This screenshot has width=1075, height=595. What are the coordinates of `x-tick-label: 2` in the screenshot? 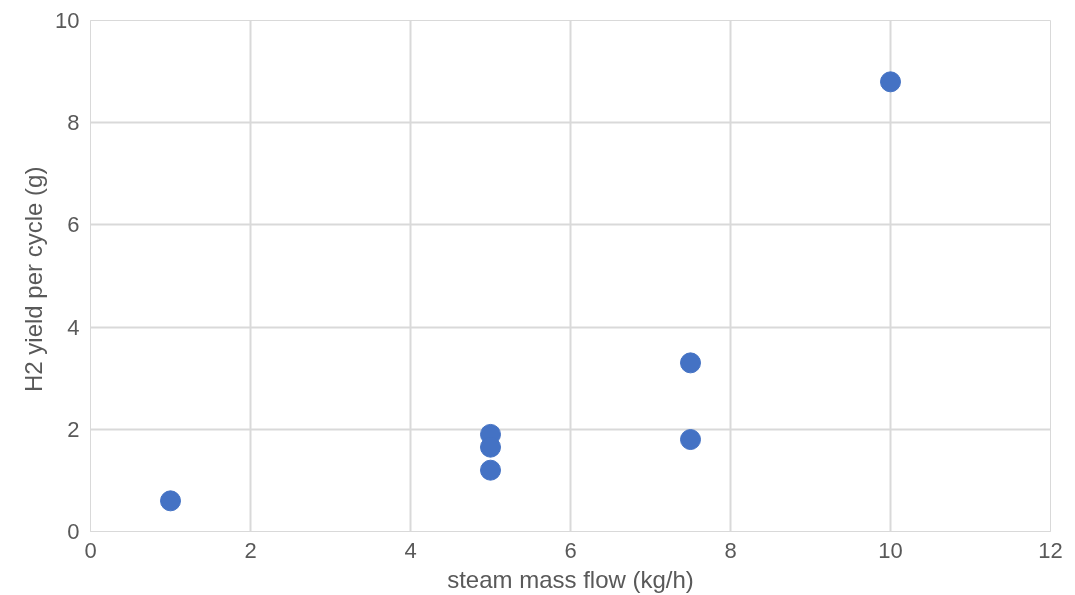 It's located at (250, 550).